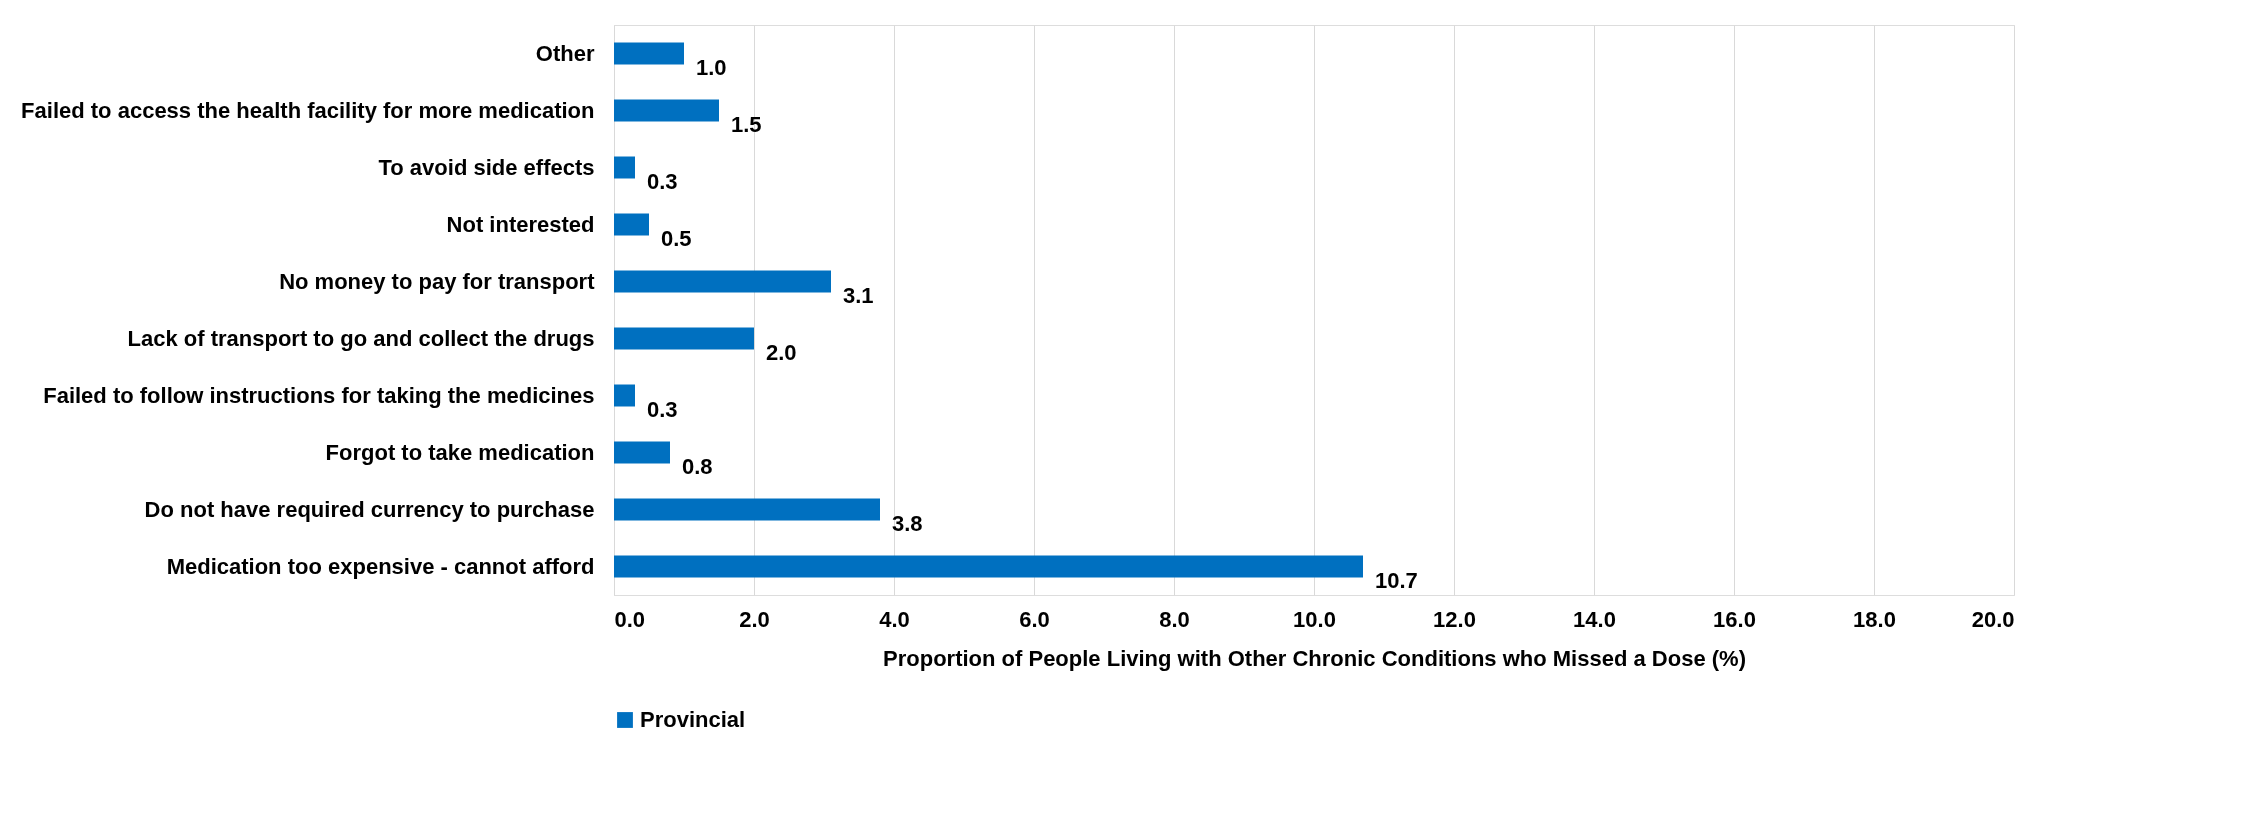 Image resolution: width=2262 pixels, height=826 pixels. What do you see at coordinates (711, 67) in the screenshot?
I see `data-label: 1.0` at bounding box center [711, 67].